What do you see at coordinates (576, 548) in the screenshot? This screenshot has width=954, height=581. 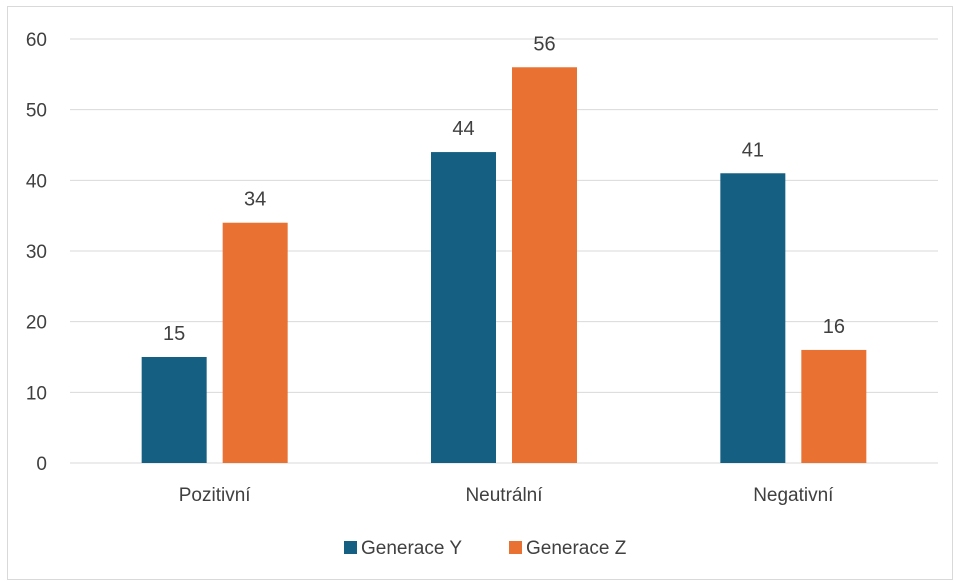 I see `legend-label: Generace Z` at bounding box center [576, 548].